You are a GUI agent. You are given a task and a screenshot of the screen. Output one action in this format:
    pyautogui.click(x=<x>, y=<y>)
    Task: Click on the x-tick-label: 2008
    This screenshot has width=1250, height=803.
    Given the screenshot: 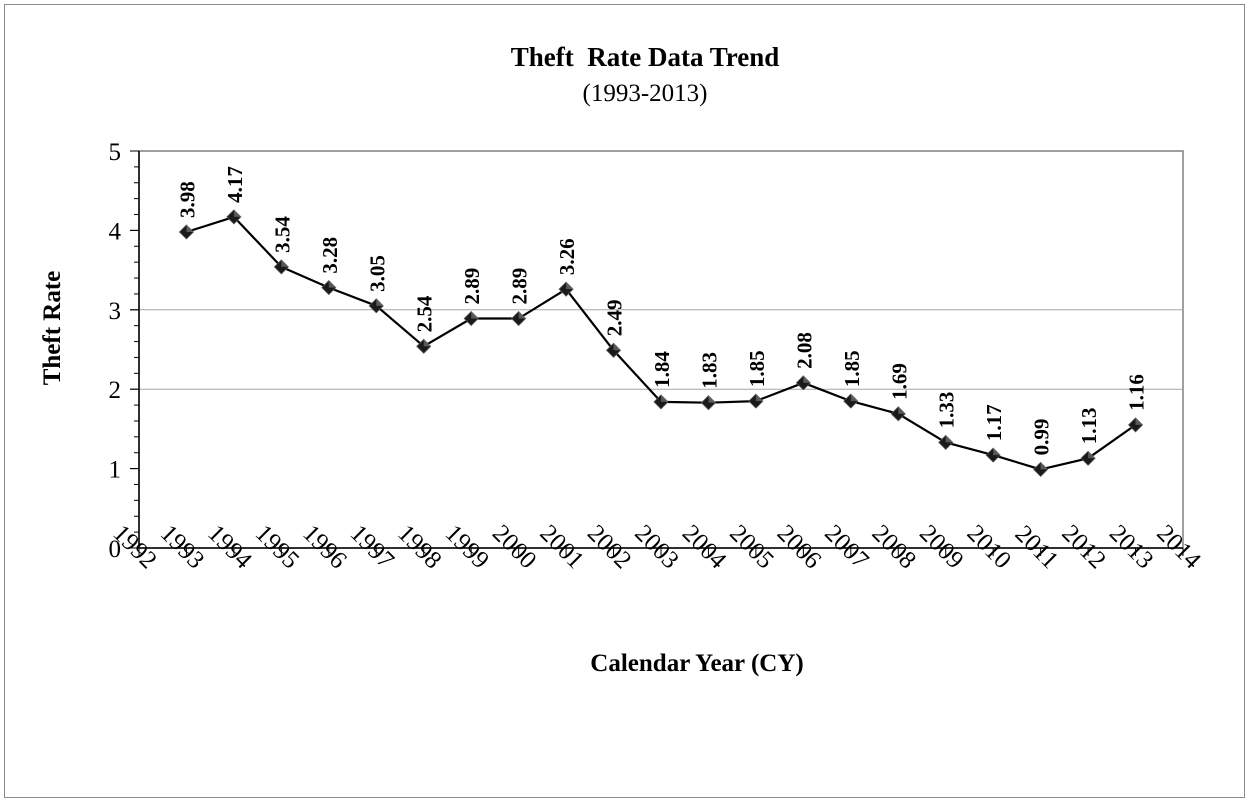 What is the action you would take?
    pyautogui.click(x=894, y=547)
    